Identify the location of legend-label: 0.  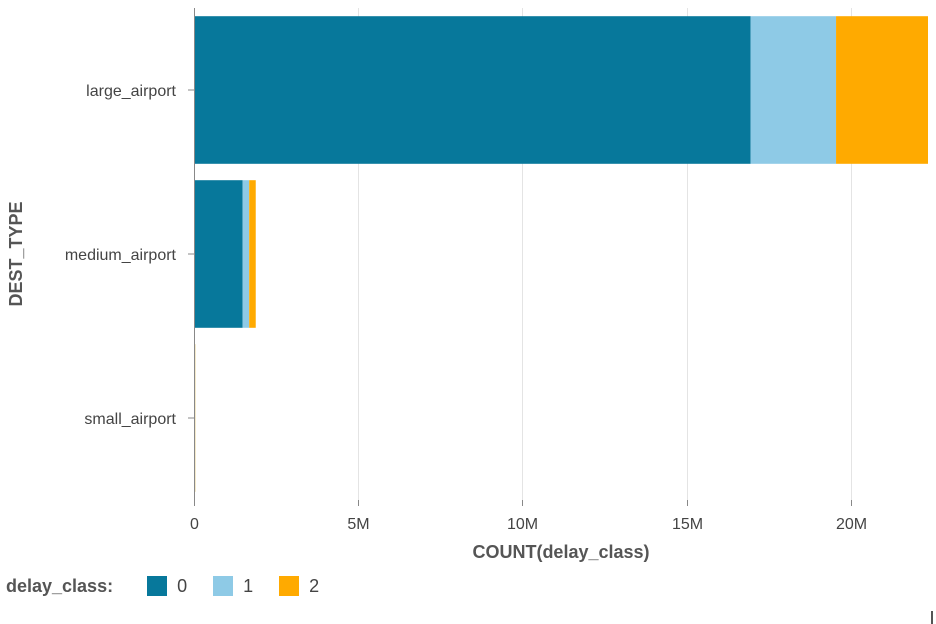
(182, 585).